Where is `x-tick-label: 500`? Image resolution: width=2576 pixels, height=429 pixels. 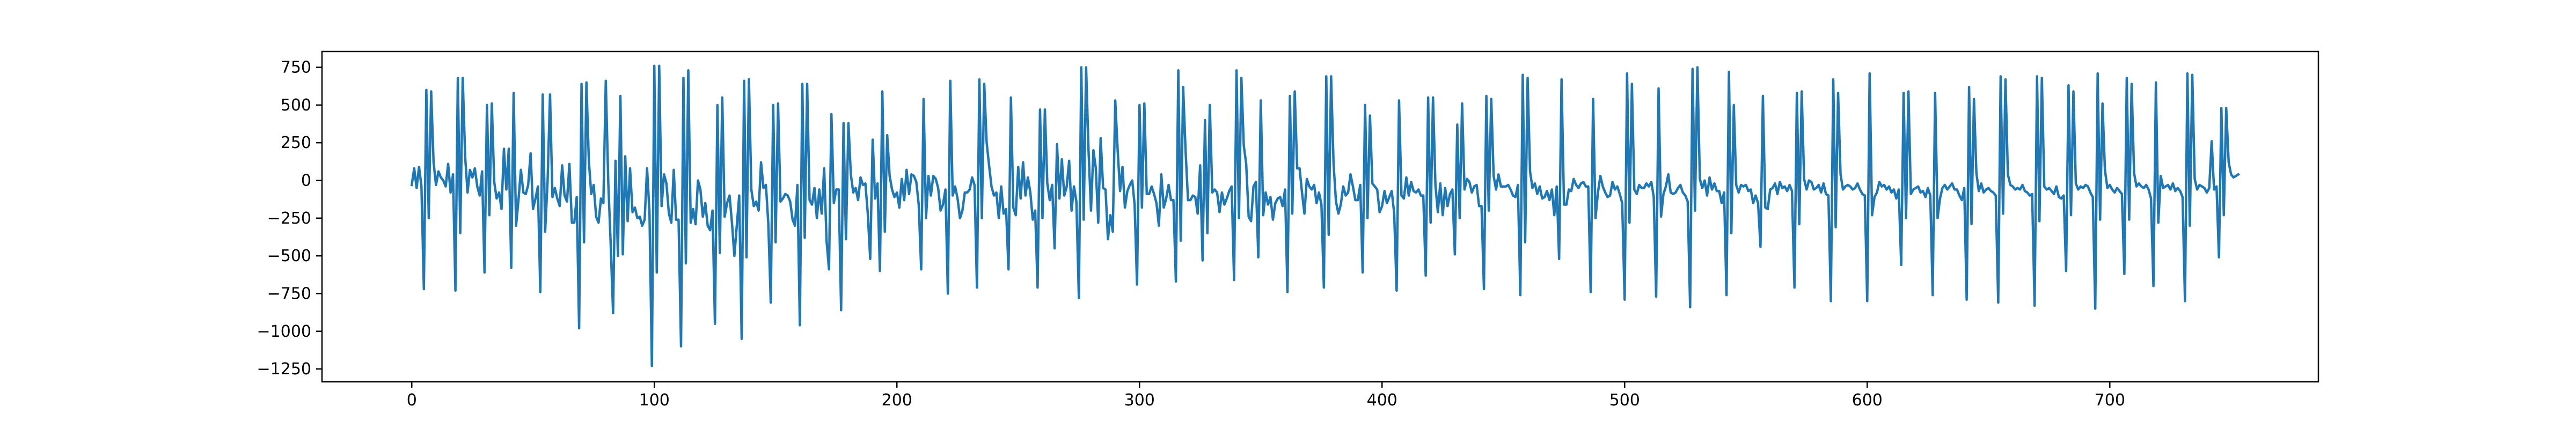
x-tick-label: 500 is located at coordinates (1624, 400).